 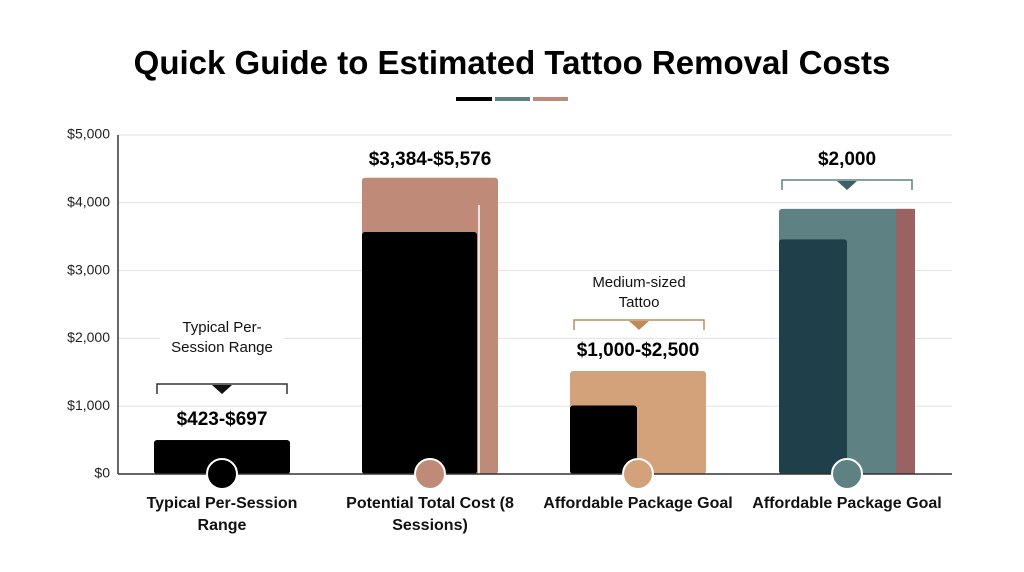 What do you see at coordinates (88, 269) in the screenshot?
I see `y-tick-label: $3,000` at bounding box center [88, 269].